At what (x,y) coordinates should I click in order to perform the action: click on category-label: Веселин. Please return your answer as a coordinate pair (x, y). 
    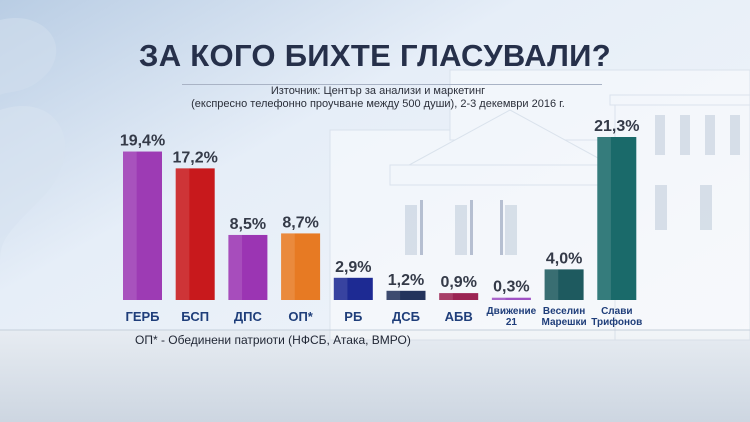
    Looking at the image, I should click on (564, 311).